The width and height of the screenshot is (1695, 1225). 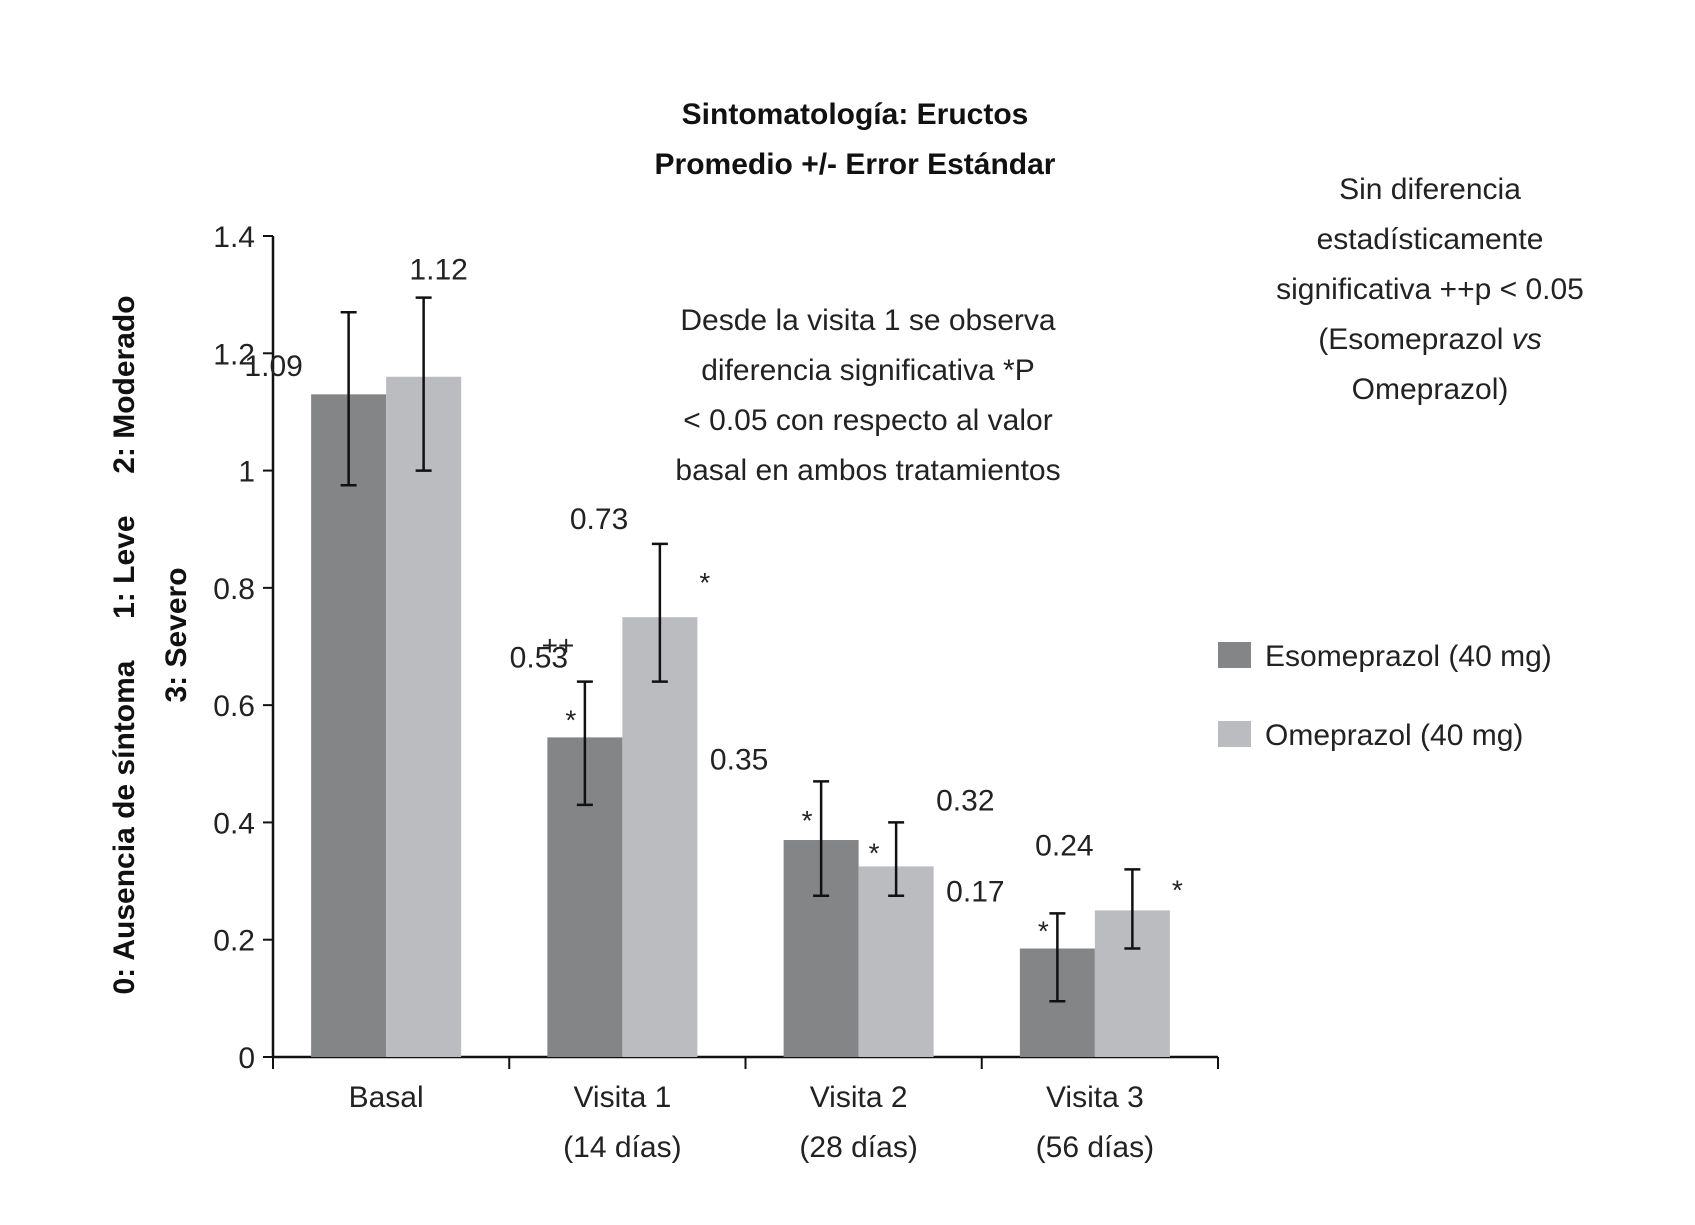 I want to click on annotation-right-line: Omeprazol), so click(x=1430, y=389).